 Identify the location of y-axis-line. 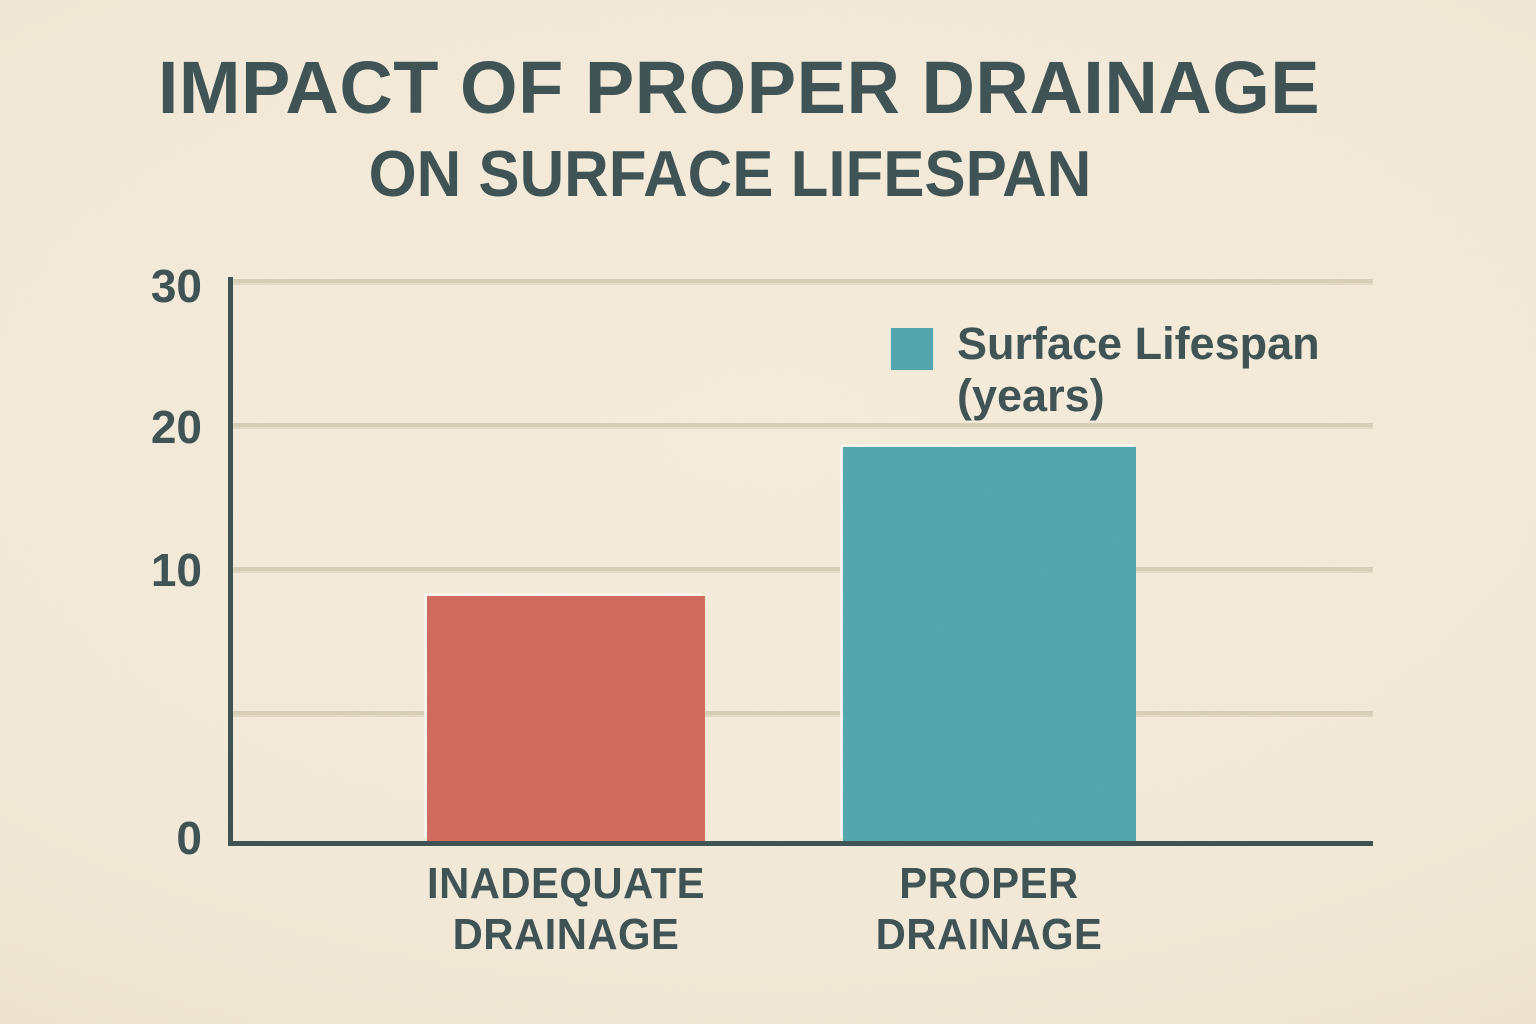
(230, 561).